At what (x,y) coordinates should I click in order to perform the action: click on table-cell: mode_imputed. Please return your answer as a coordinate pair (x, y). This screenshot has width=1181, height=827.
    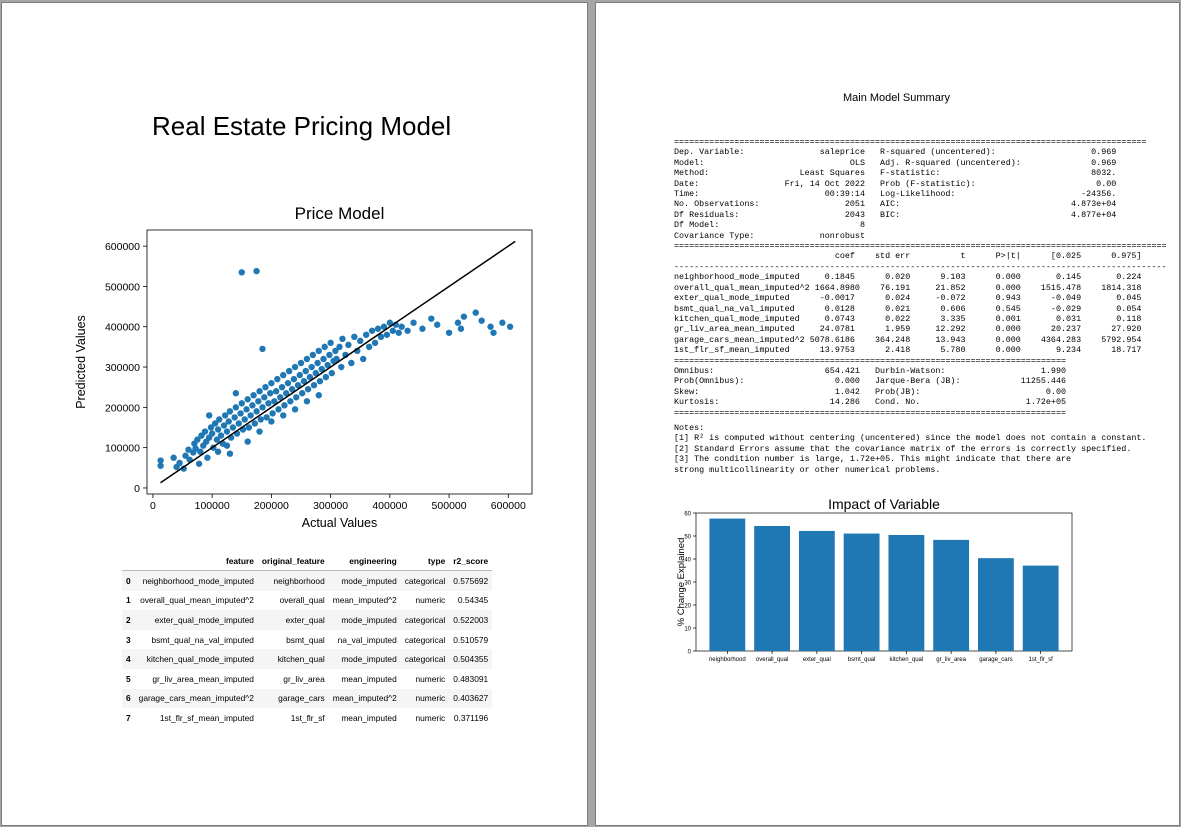
    Looking at the image, I should click on (364, 580).